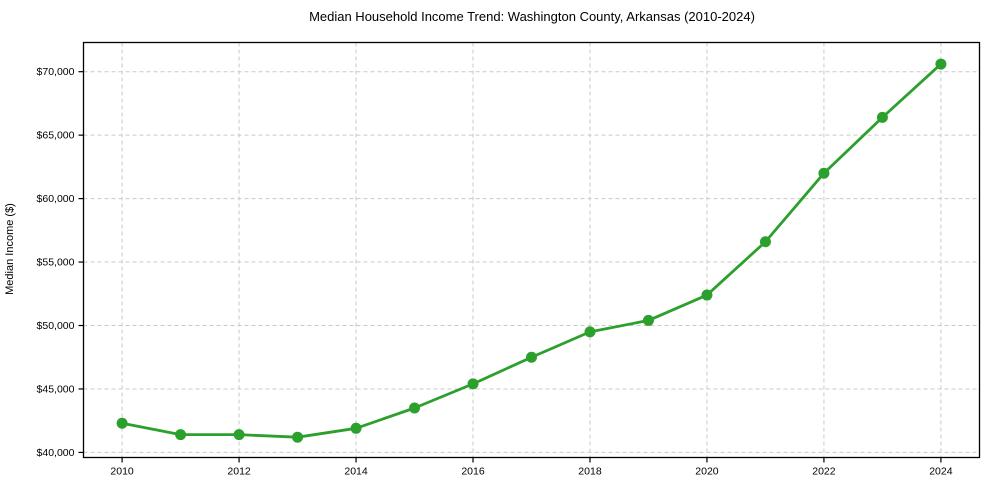  Describe the element at coordinates (122, 472) in the screenshot. I see `x-tick-label: 2010` at that location.